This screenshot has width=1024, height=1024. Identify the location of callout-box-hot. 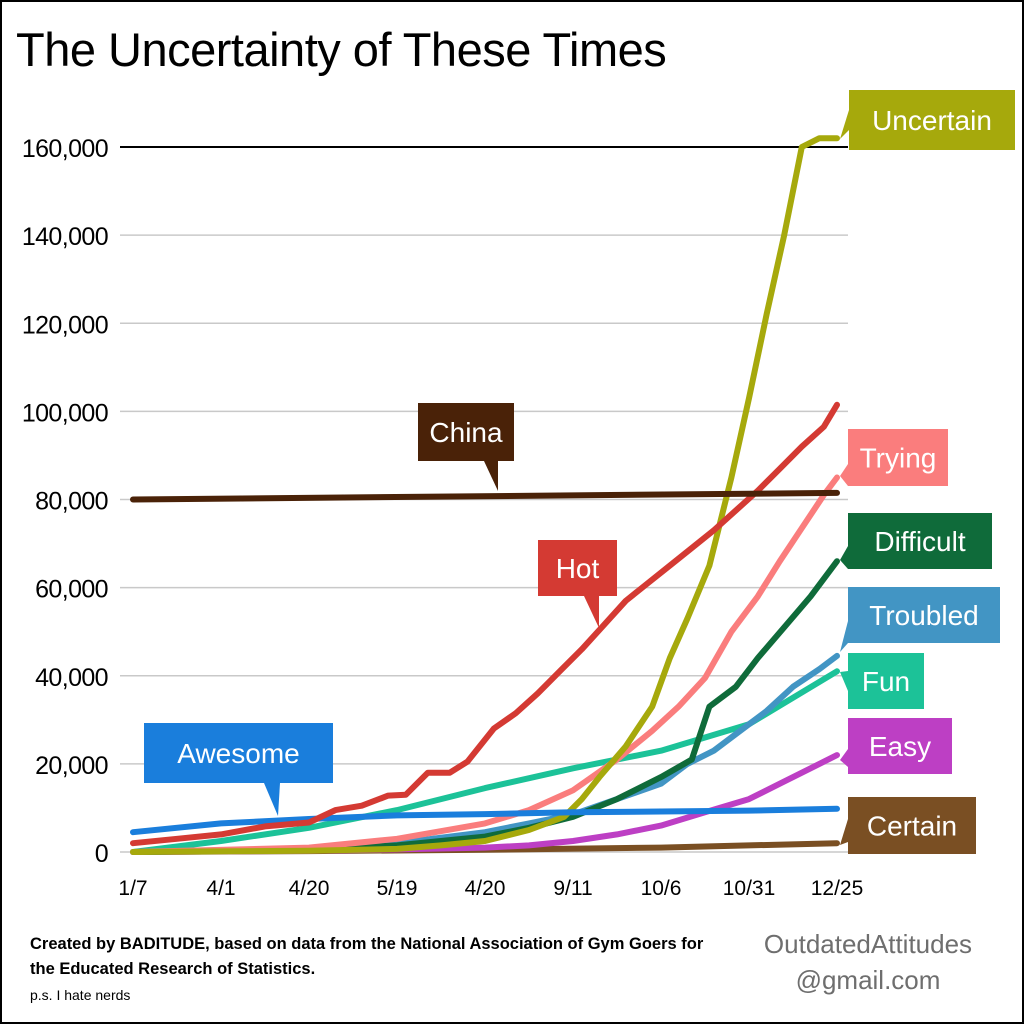
(577, 568).